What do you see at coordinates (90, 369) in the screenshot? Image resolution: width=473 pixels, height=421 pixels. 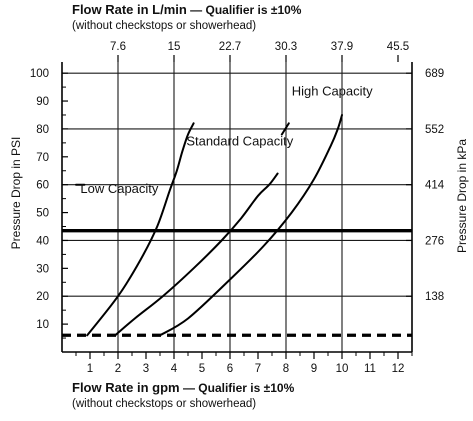 I see `bottom-tick-label-1: 1` at bounding box center [90, 369].